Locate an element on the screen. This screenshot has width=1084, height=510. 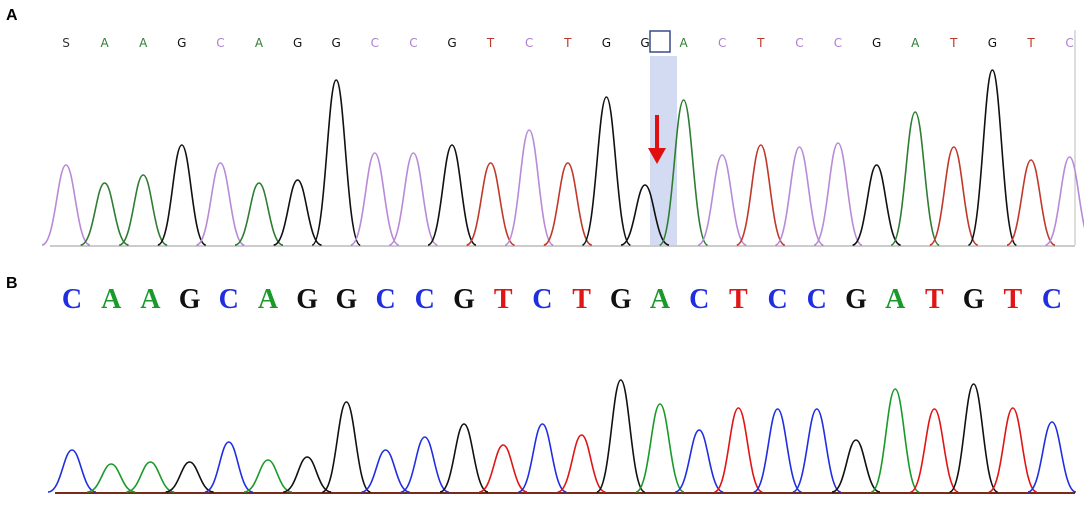
base-call: S is located at coordinates (66, 43).